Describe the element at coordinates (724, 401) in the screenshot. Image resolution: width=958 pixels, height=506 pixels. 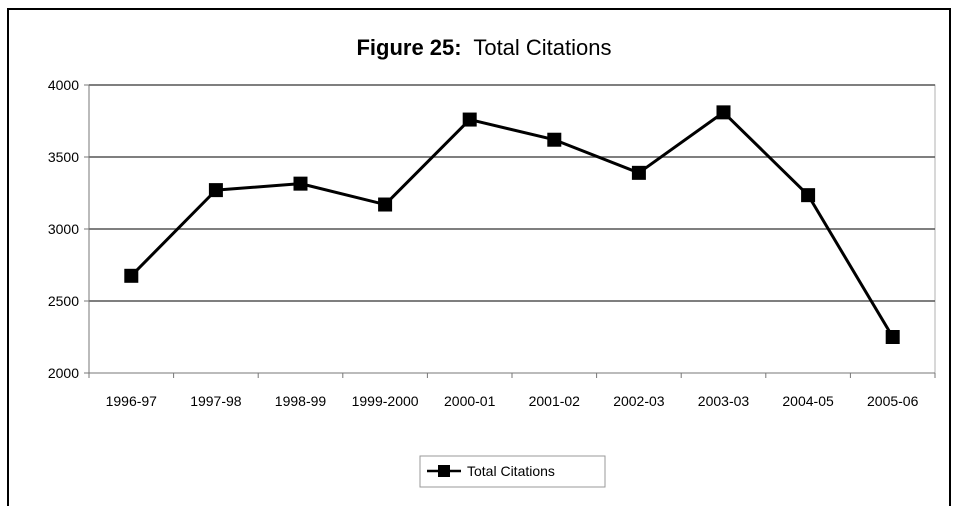
I see `x-tick-label: 2003-03` at that location.